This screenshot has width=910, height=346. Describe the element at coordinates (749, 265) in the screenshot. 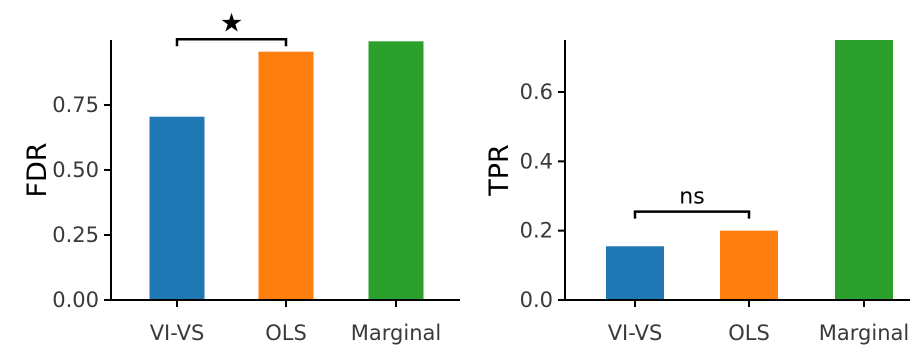

I see `tpr-bar-ols` at that location.